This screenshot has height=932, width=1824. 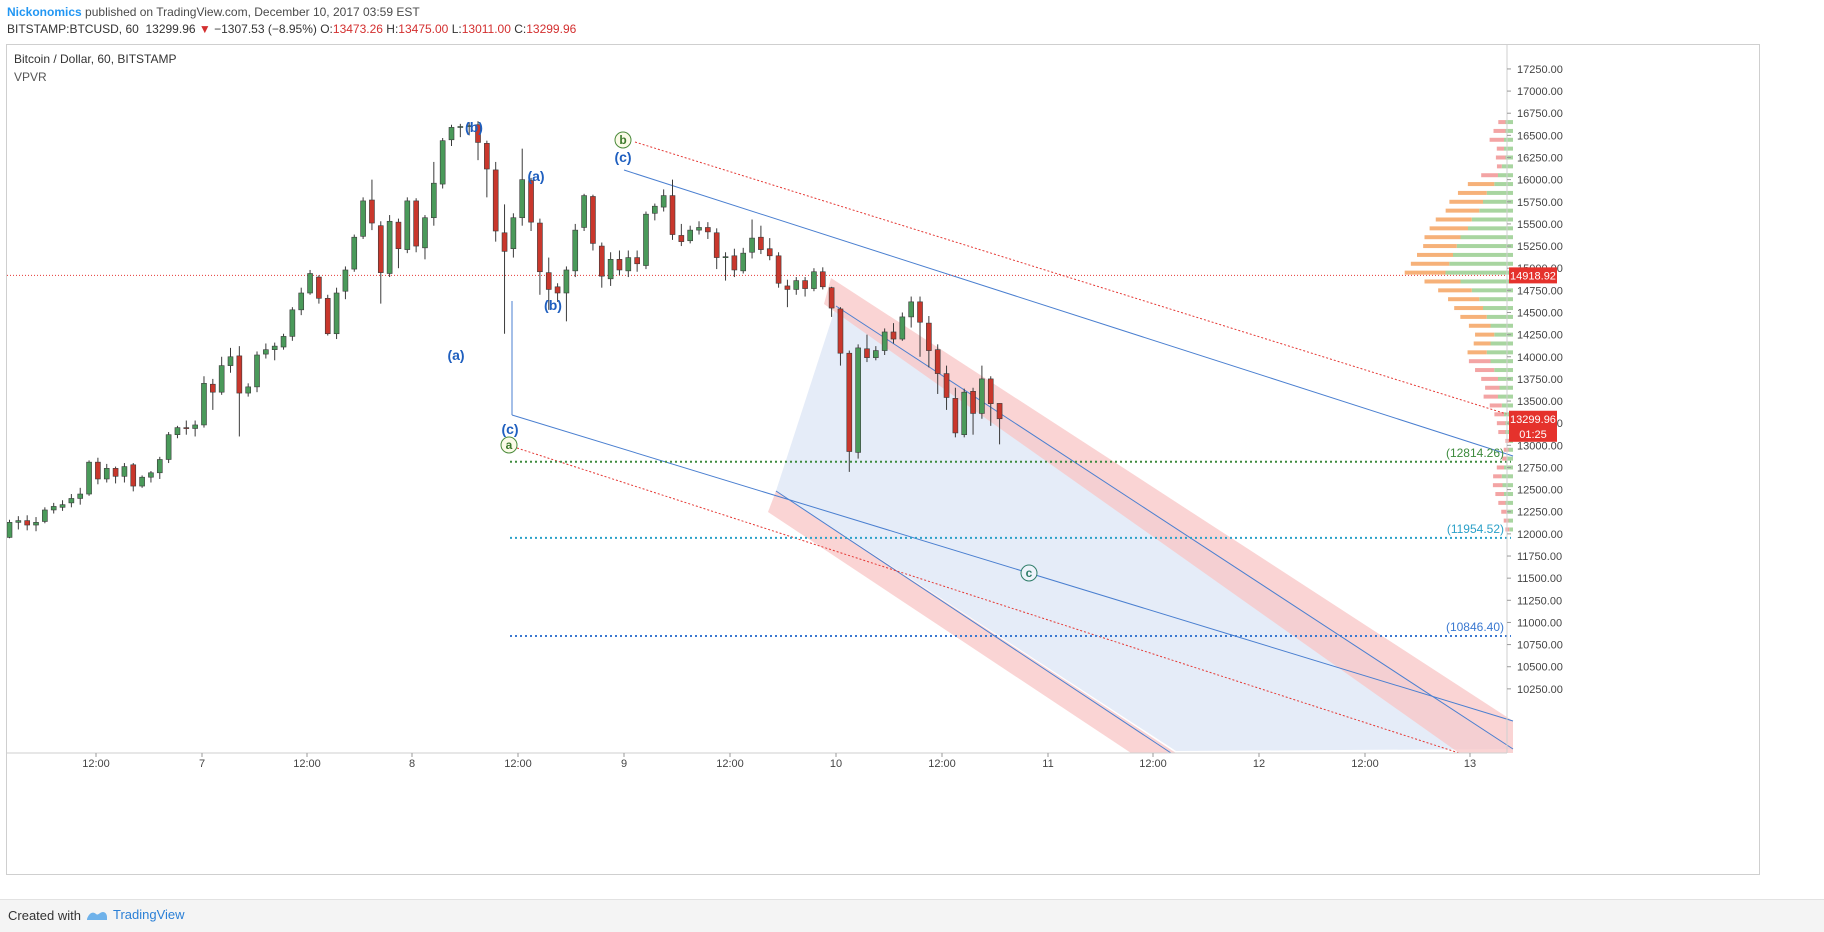 What do you see at coordinates (1475, 627) in the screenshot?
I see `level-label: (10846.40)` at bounding box center [1475, 627].